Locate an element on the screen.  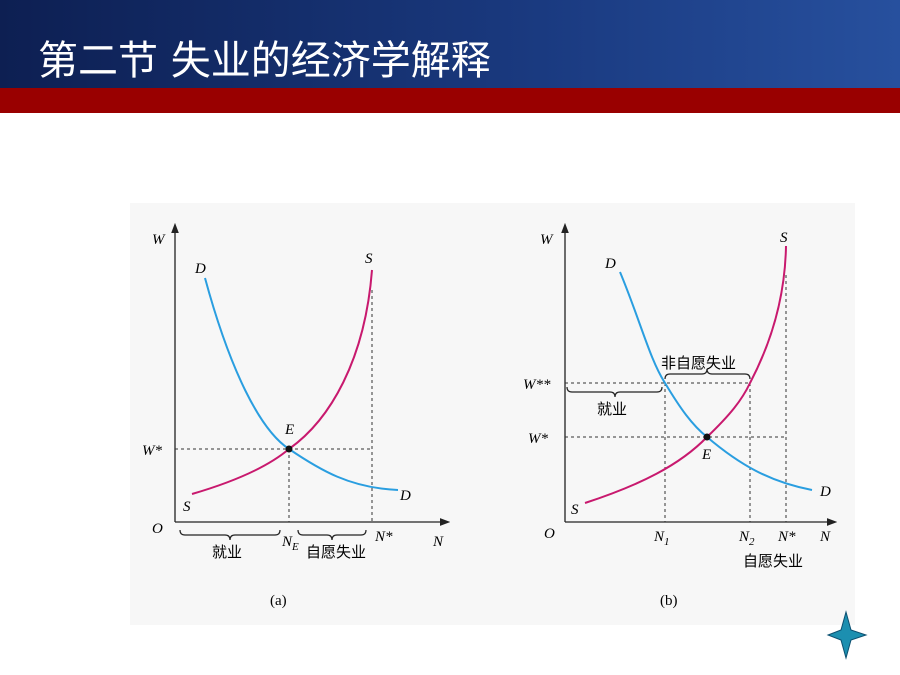
label: N1 is located at coordinates (661, 538).